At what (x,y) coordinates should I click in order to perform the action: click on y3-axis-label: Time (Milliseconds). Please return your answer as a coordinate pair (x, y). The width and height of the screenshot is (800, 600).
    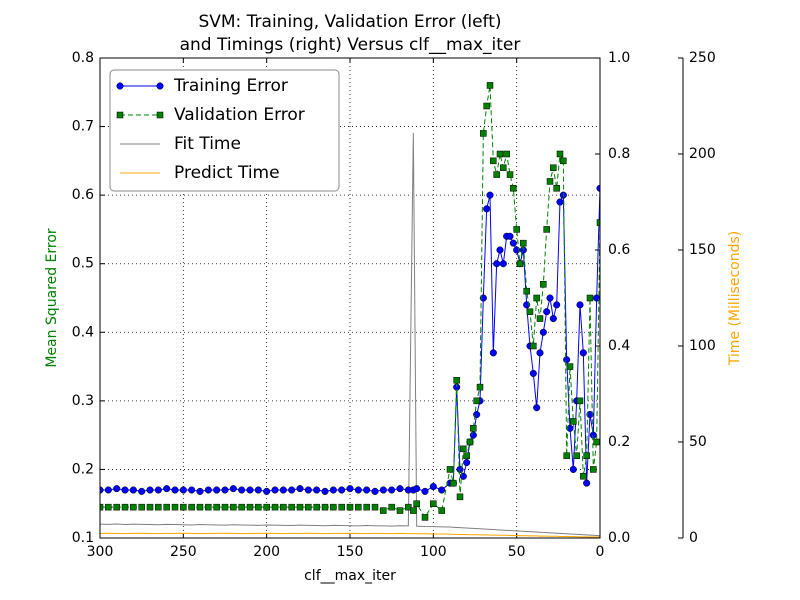
    Looking at the image, I should click on (735, 299).